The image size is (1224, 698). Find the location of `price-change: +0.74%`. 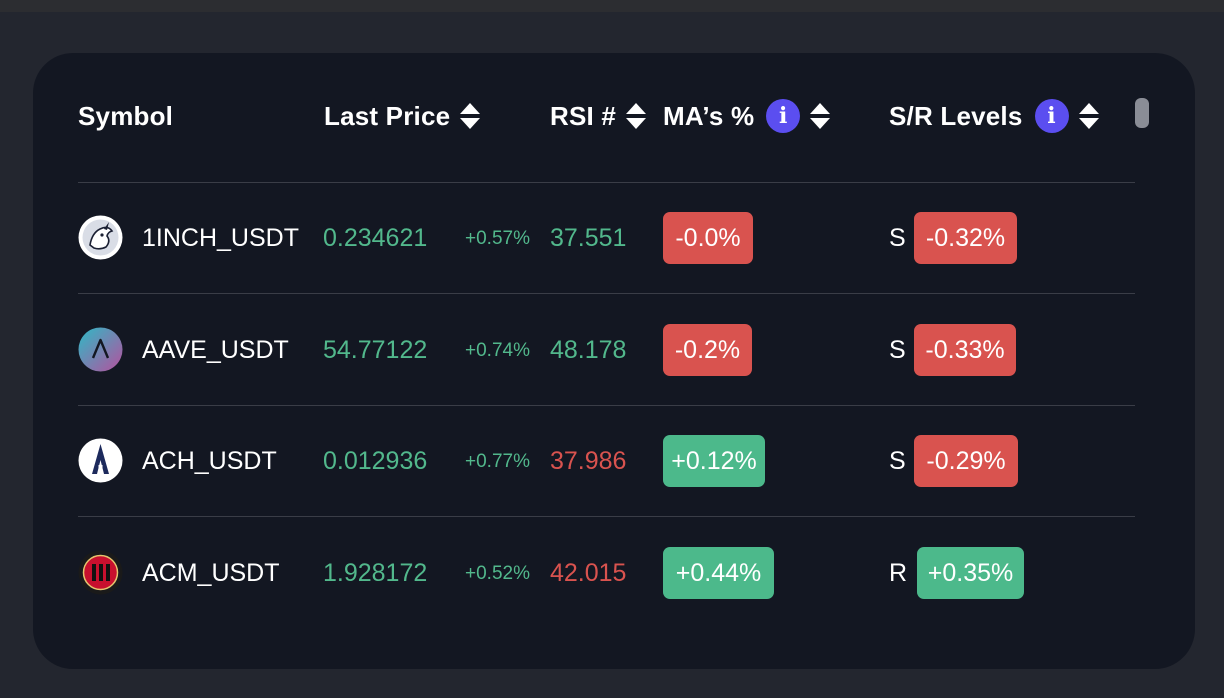

price-change: +0.74% is located at coordinates (497, 350).